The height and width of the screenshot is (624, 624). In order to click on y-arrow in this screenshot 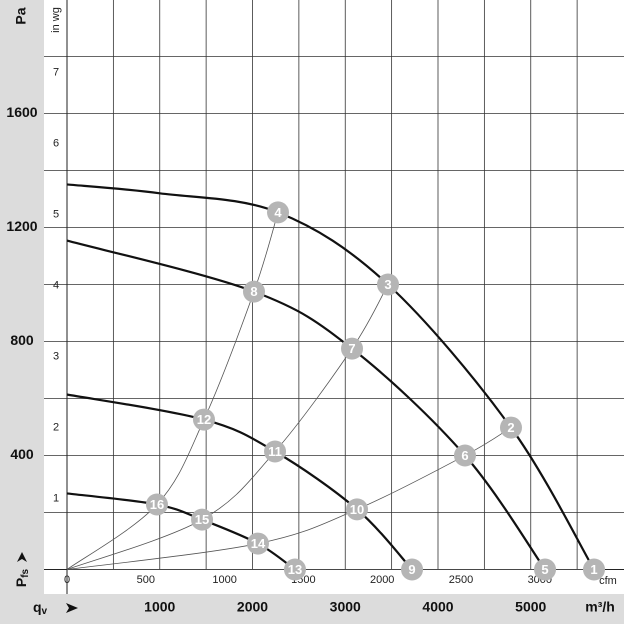, I will do `click(22, 557)`.